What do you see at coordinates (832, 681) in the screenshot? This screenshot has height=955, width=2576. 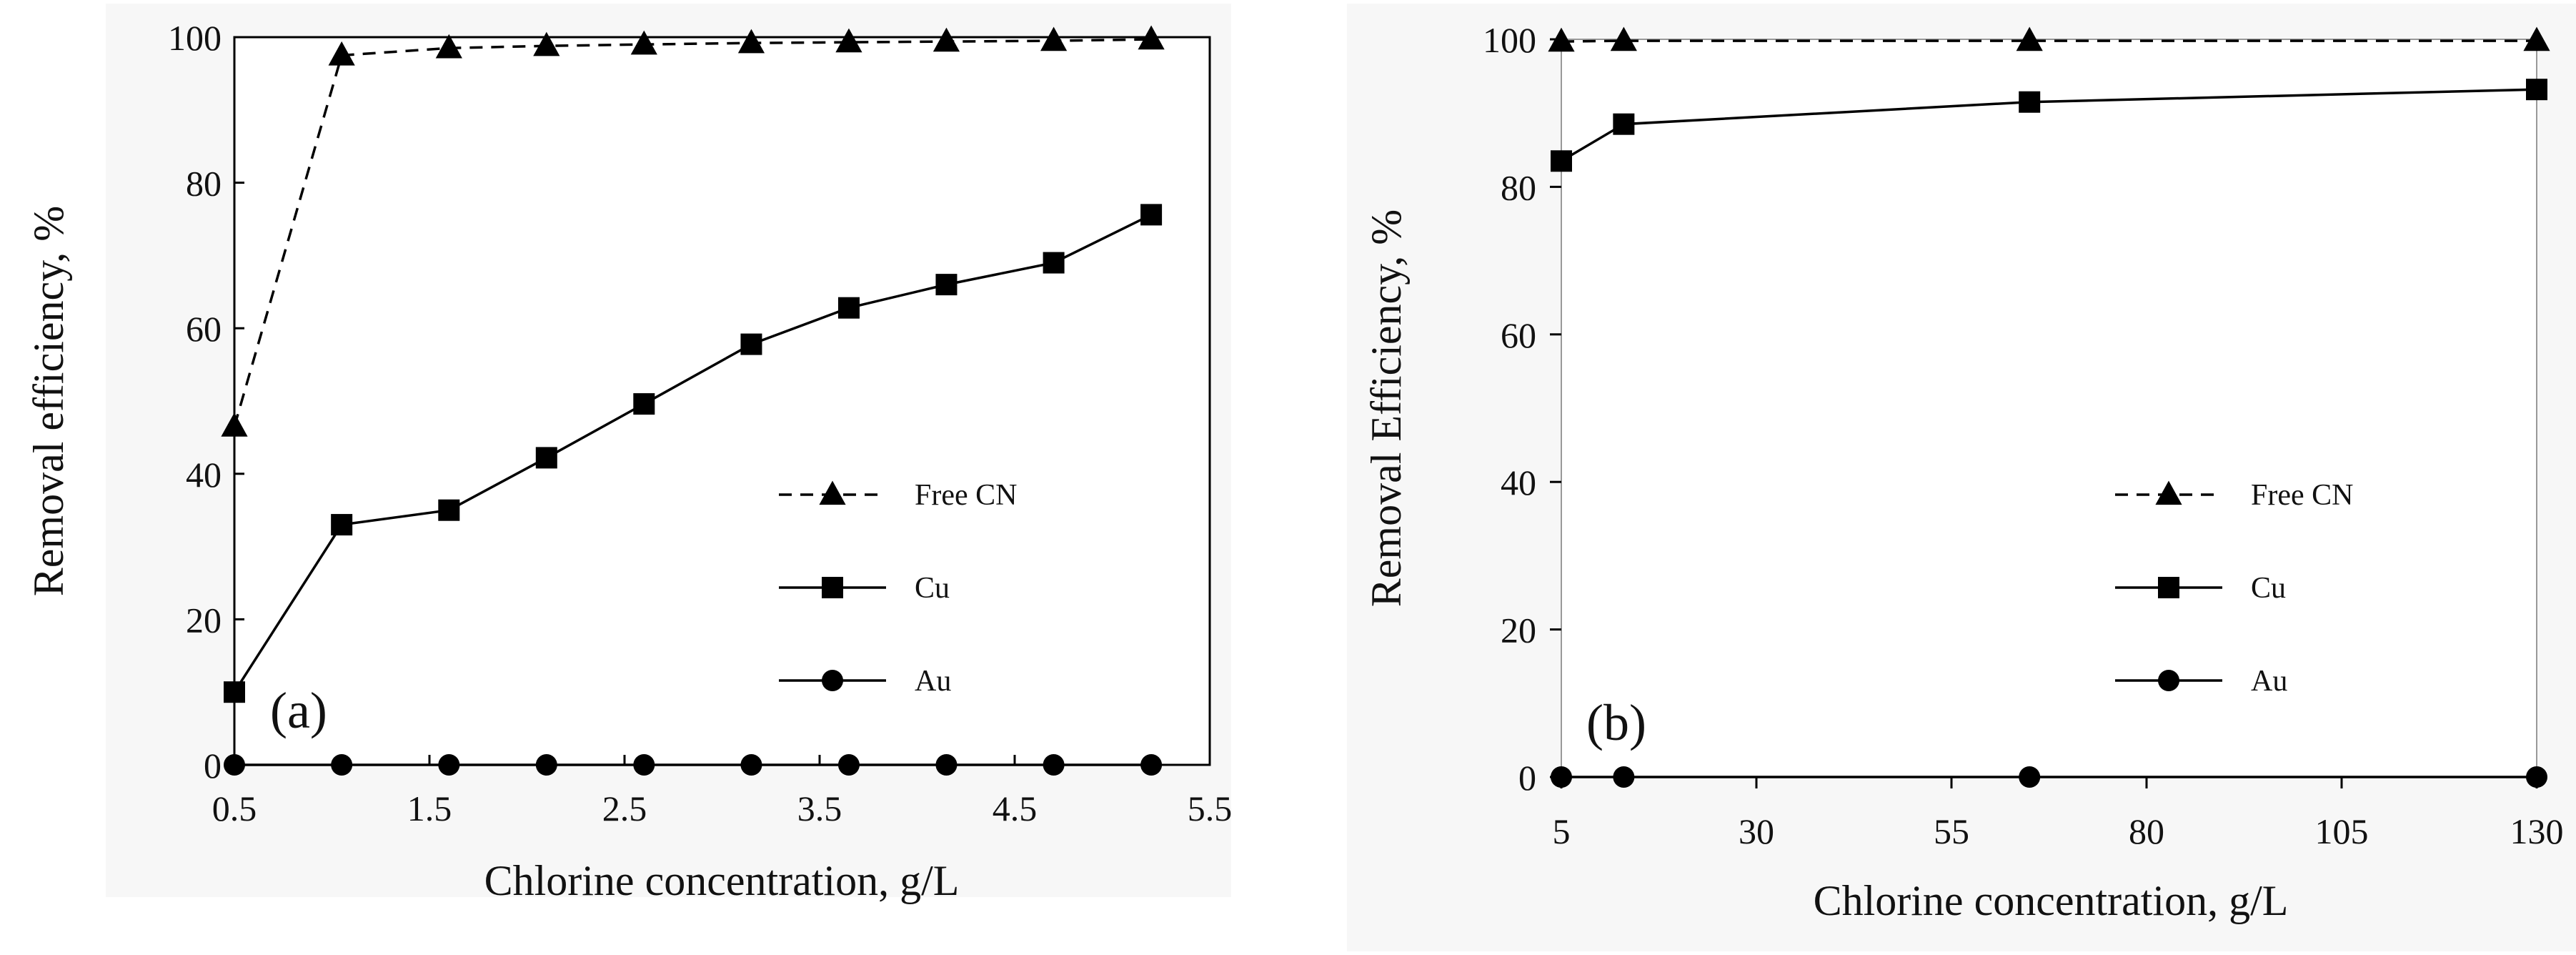 I see `chart-a-legend-marker-au` at bounding box center [832, 681].